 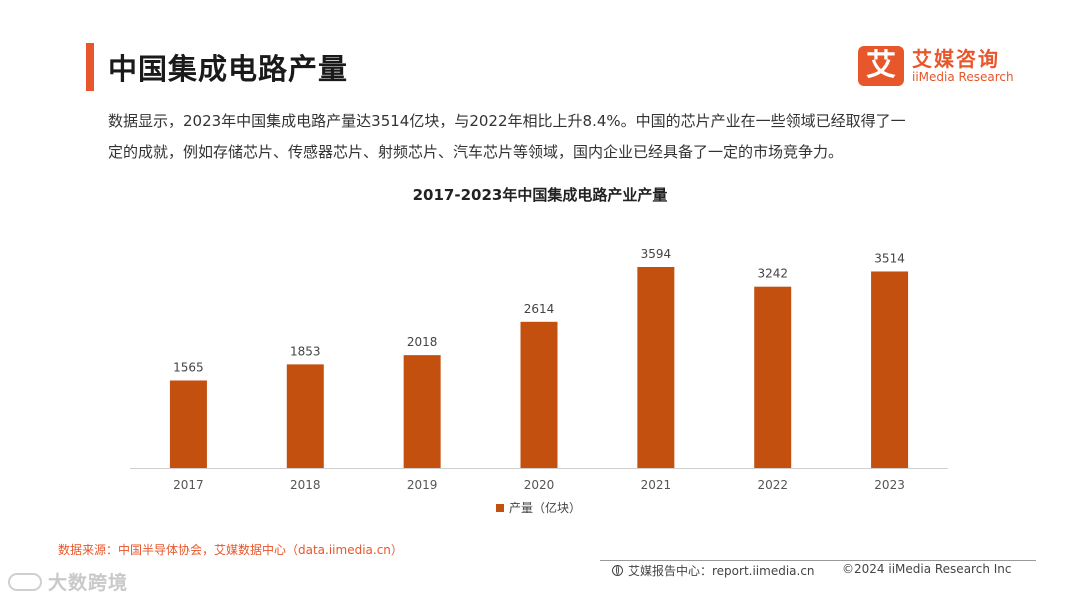 What do you see at coordinates (422, 485) in the screenshot?
I see `x-tick-label-2019: 2019` at bounding box center [422, 485].